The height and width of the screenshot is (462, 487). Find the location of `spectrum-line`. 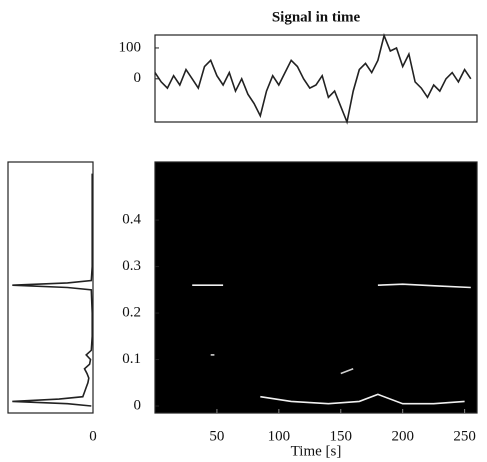

spectrum-line is located at coordinates (52, 290).